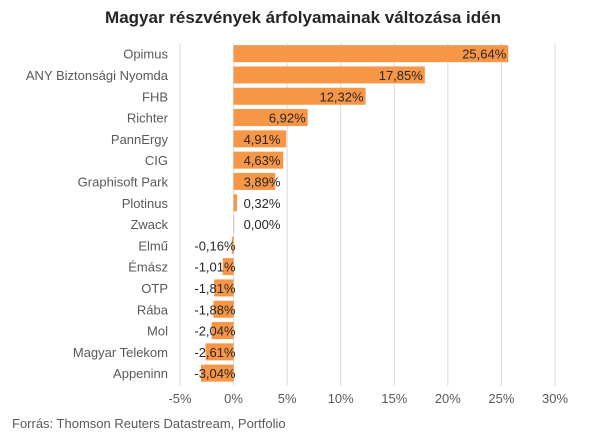 The width and height of the screenshot is (606, 440). I want to click on category-label: OTP, so click(154, 288).